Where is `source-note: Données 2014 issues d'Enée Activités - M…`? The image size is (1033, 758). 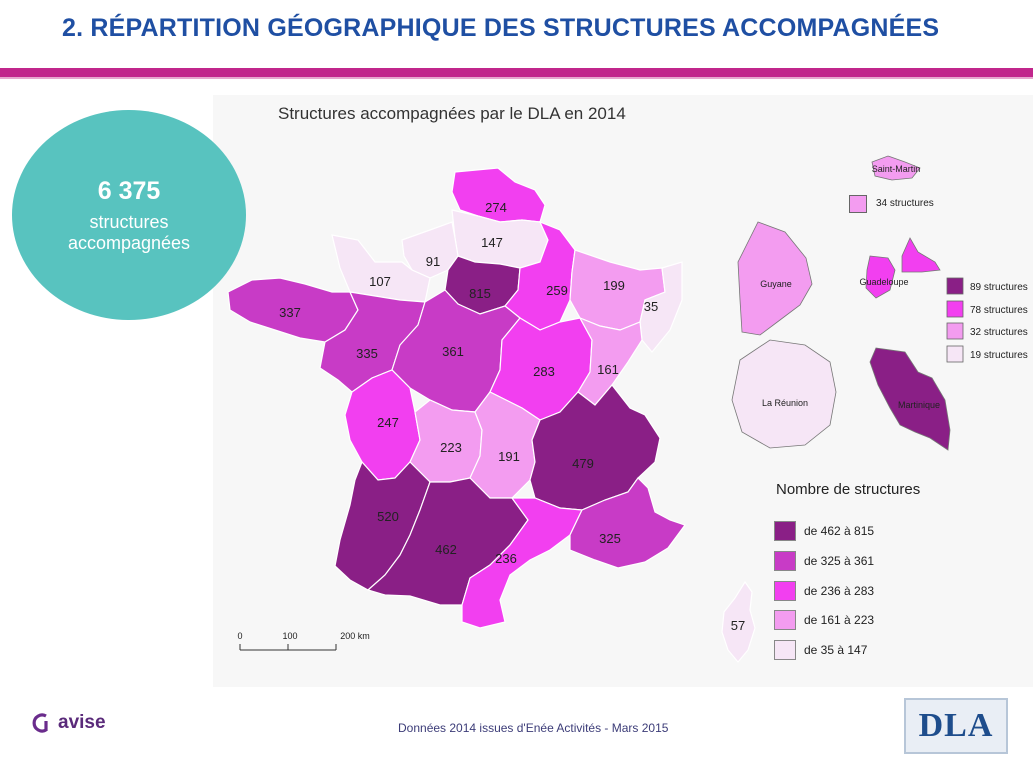 source-note: Données 2014 issues d'Enée Activités - M… is located at coordinates (533, 728).